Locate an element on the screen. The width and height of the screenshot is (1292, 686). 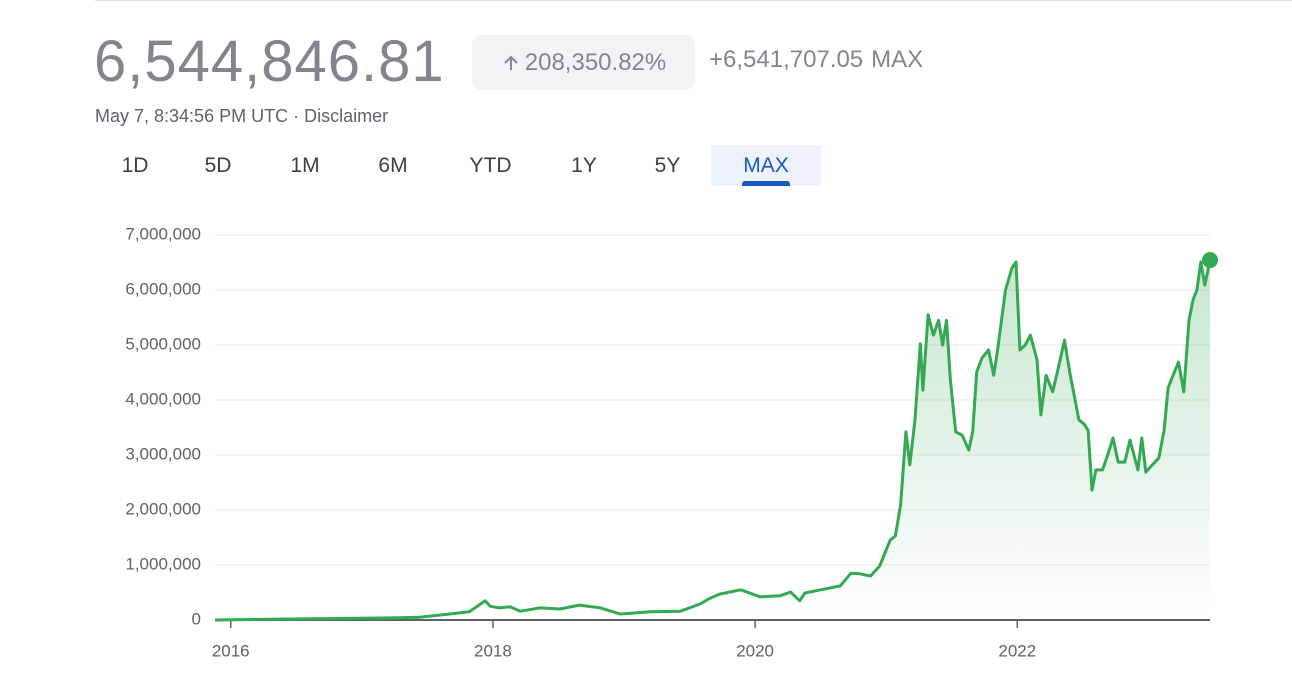
y-tick-label: 5,000,000 is located at coordinates (163, 343).